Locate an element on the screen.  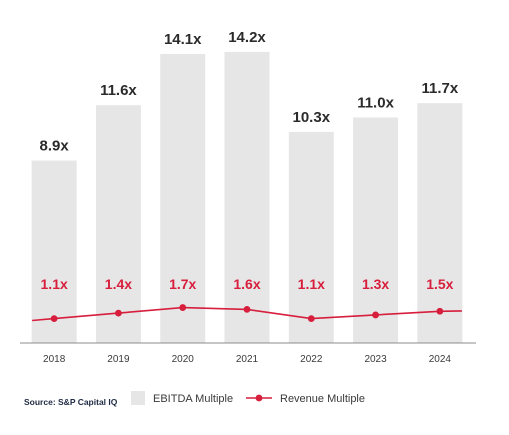
ebitda-bar-2019 is located at coordinates (118, 224).